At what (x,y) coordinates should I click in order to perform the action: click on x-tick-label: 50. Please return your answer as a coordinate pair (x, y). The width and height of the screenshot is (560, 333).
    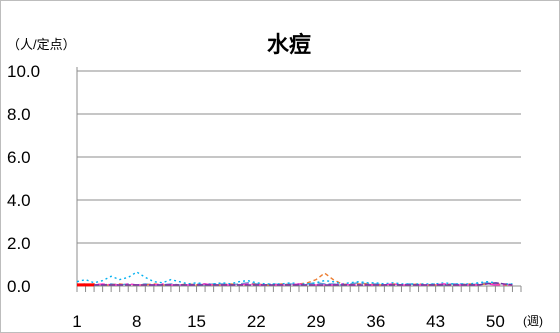
    Looking at the image, I should click on (495, 321).